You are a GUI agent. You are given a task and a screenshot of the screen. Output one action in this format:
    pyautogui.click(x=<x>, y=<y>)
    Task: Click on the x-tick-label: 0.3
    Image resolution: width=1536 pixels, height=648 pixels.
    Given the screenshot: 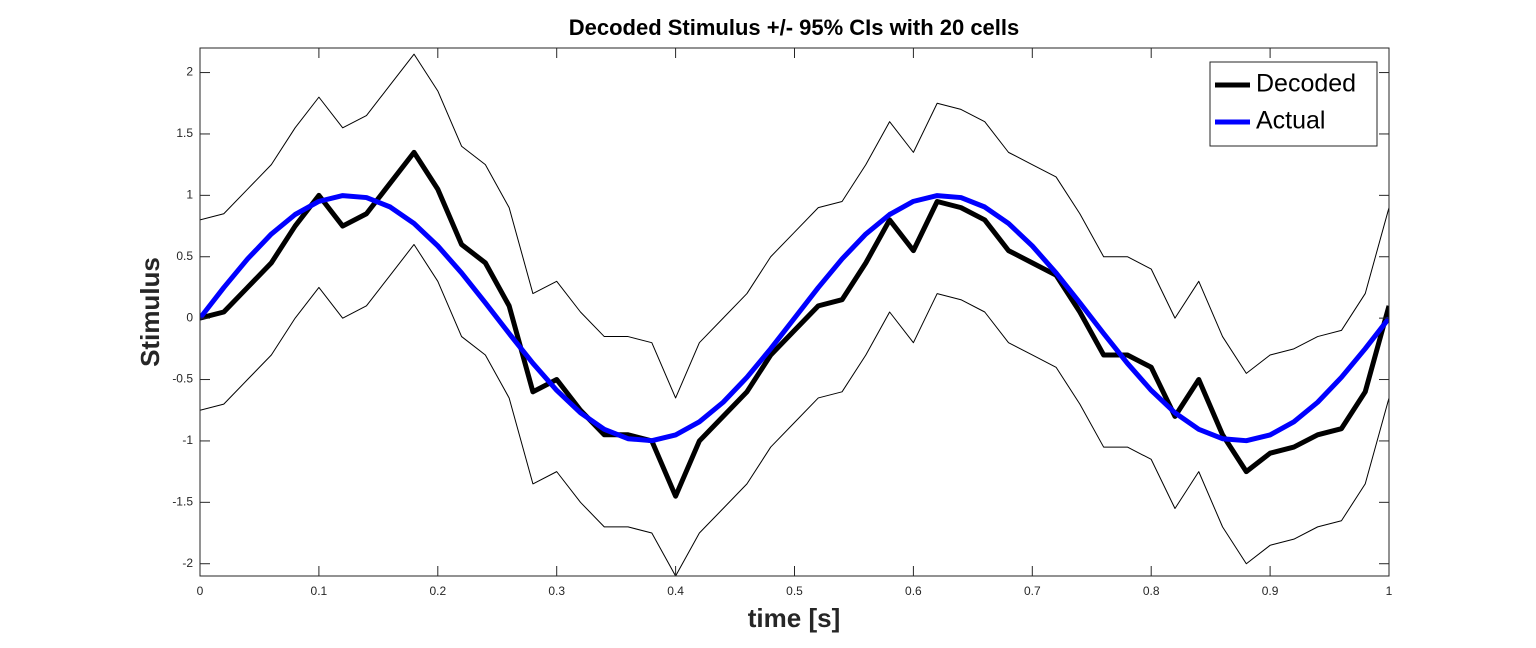 What is the action you would take?
    pyautogui.click(x=556, y=591)
    